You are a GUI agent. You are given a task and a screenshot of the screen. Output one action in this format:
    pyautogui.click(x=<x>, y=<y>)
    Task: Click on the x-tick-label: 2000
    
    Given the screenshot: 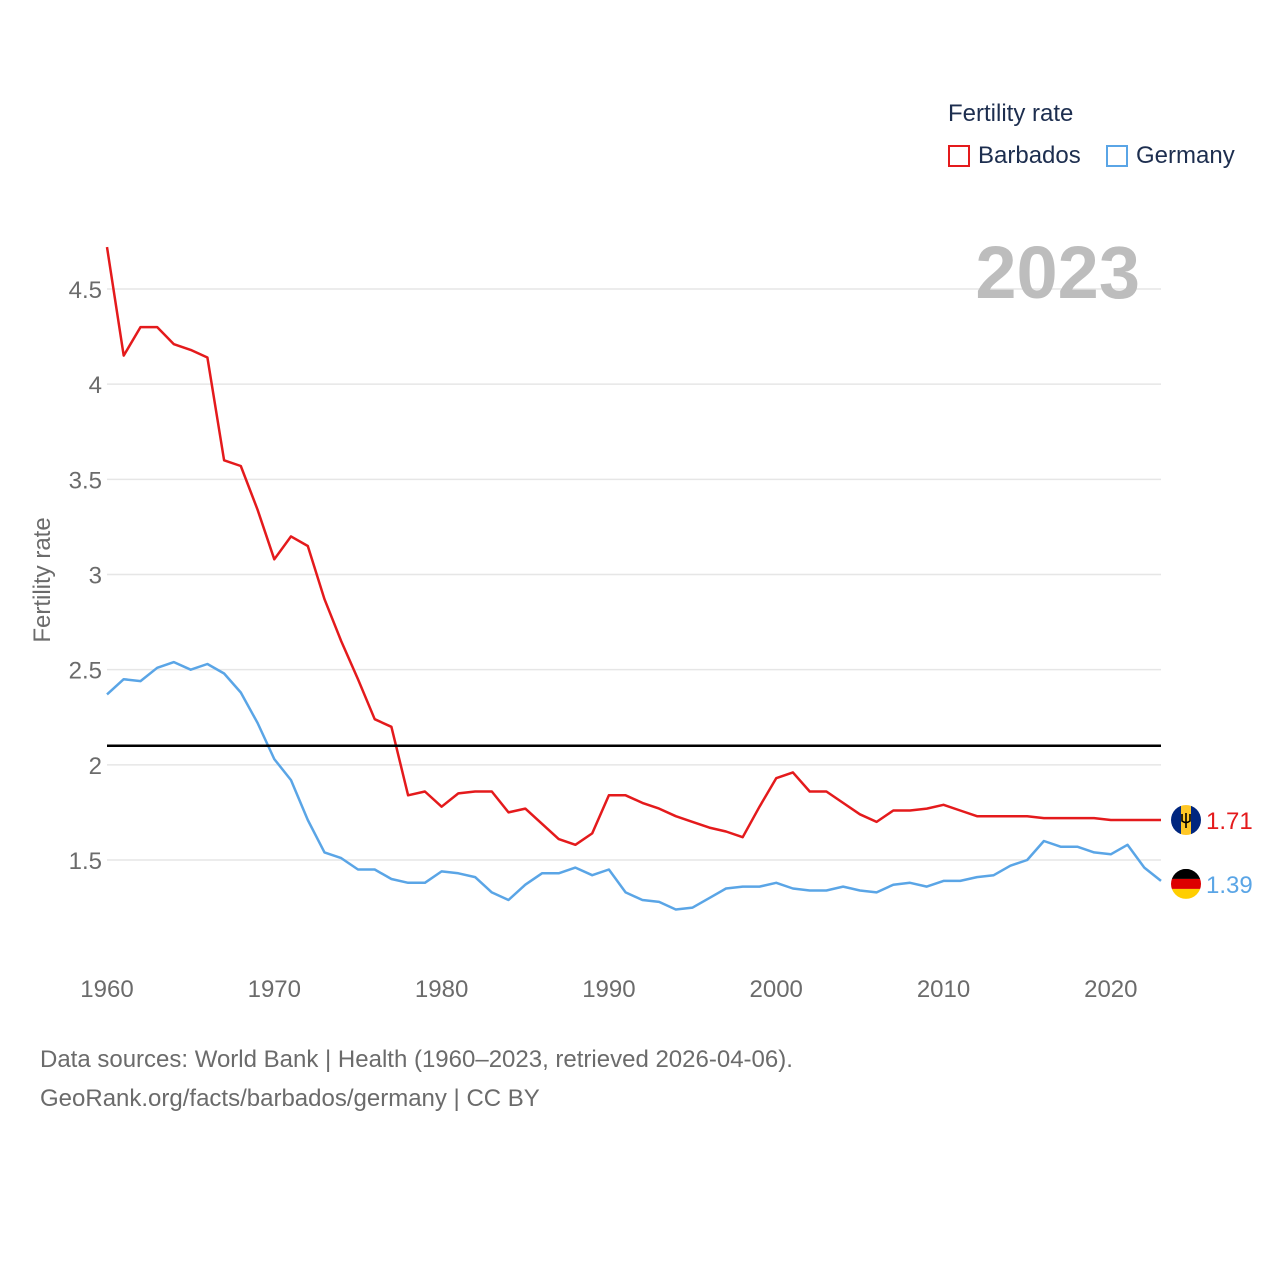 What is the action you would take?
    pyautogui.click(x=776, y=989)
    